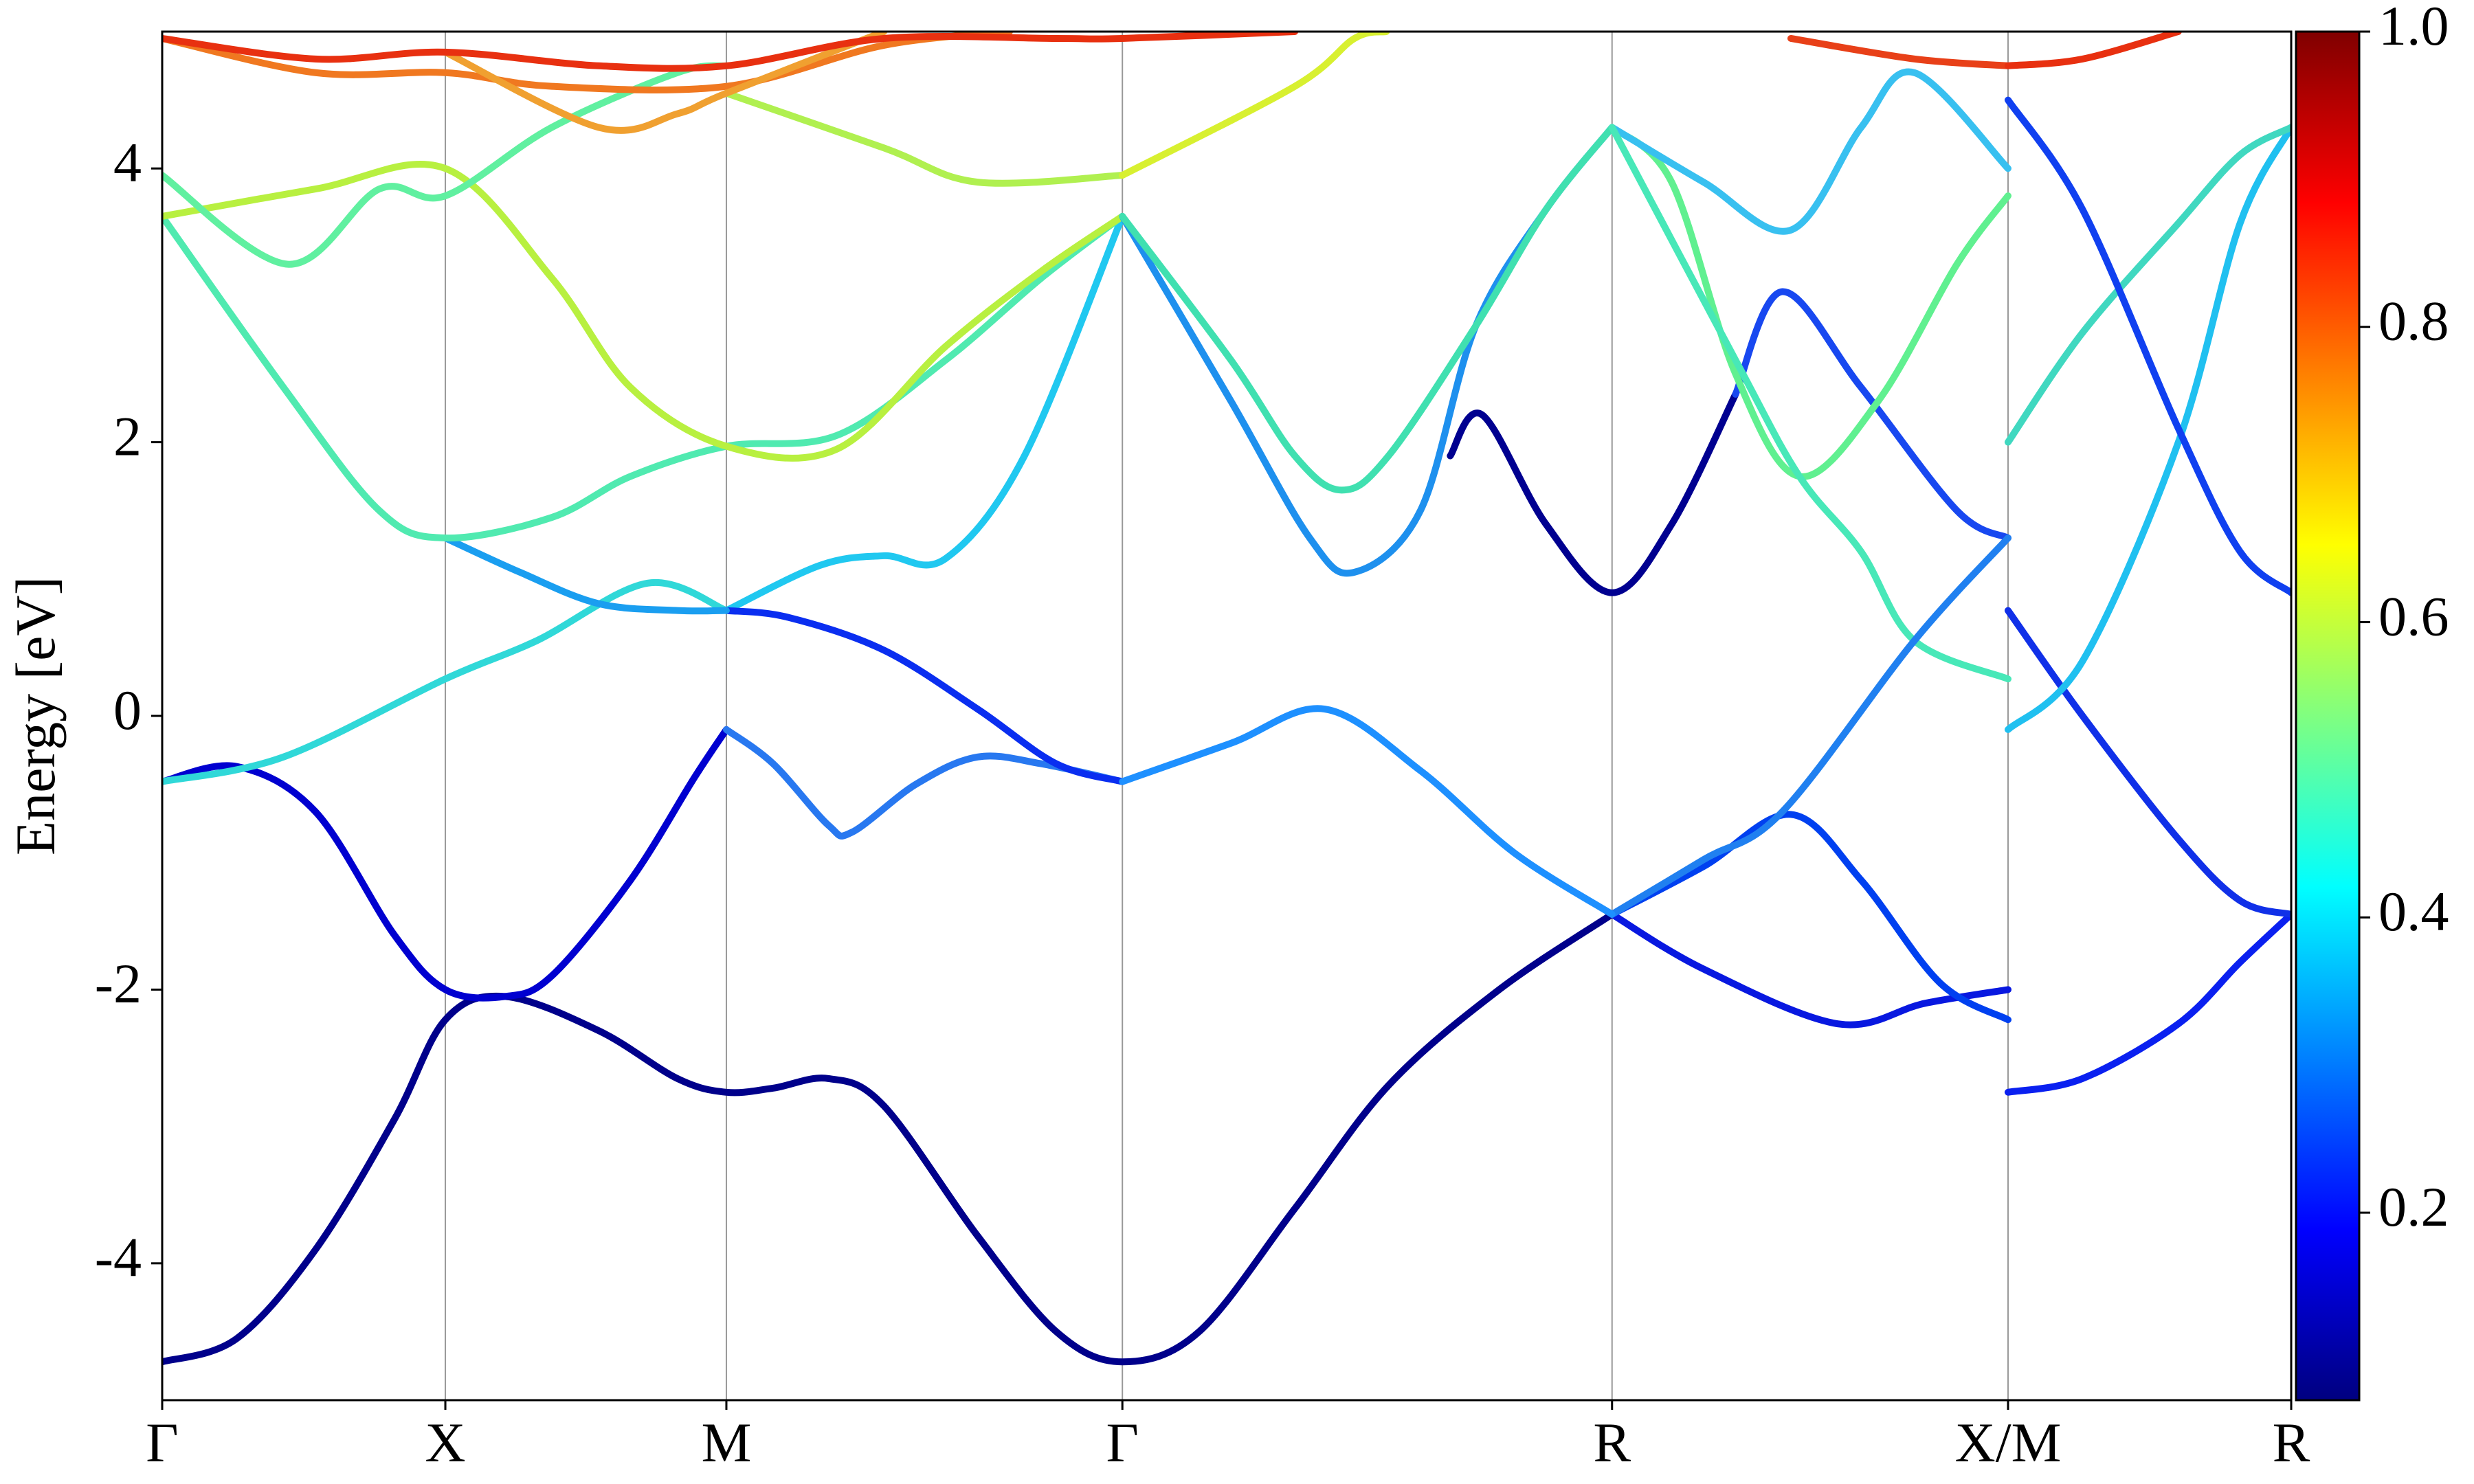 The height and width of the screenshot is (1484, 2474). What do you see at coordinates (128, 162) in the screenshot?
I see `y-tick-label: 4` at bounding box center [128, 162].